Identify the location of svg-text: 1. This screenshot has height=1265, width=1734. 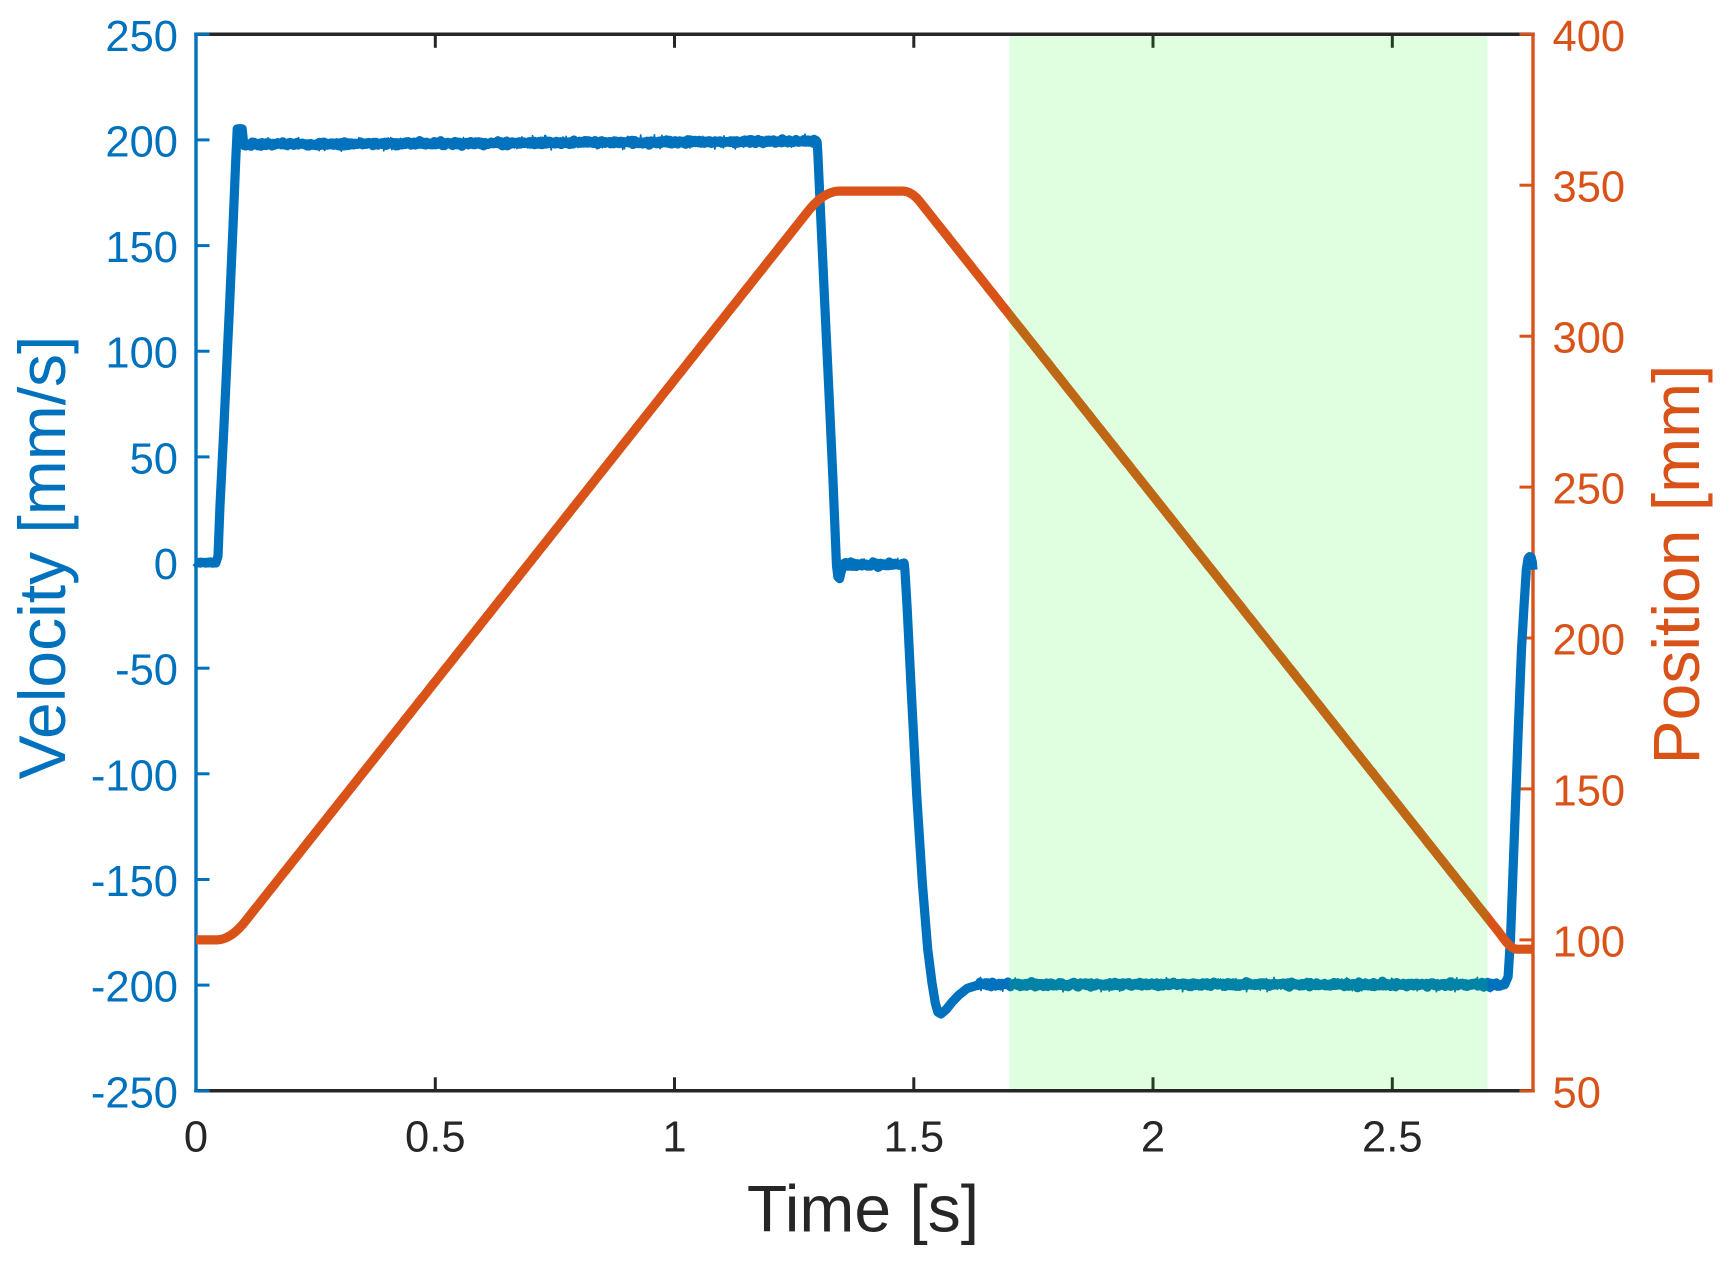
(674, 1138).